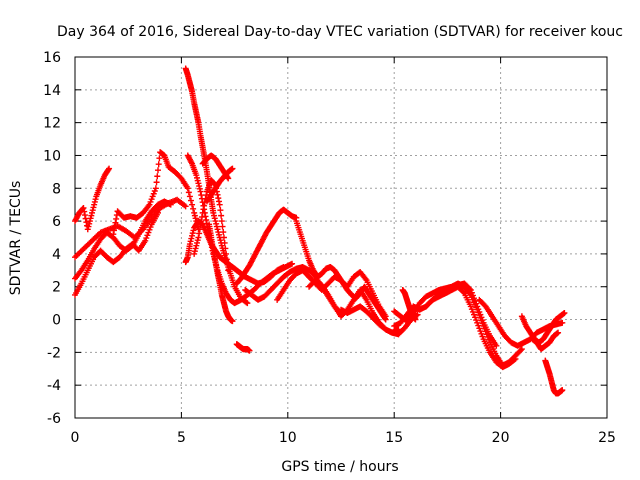 Image resolution: width=640 pixels, height=480 pixels. I want to click on y-tick-label: 8, so click(56, 189).